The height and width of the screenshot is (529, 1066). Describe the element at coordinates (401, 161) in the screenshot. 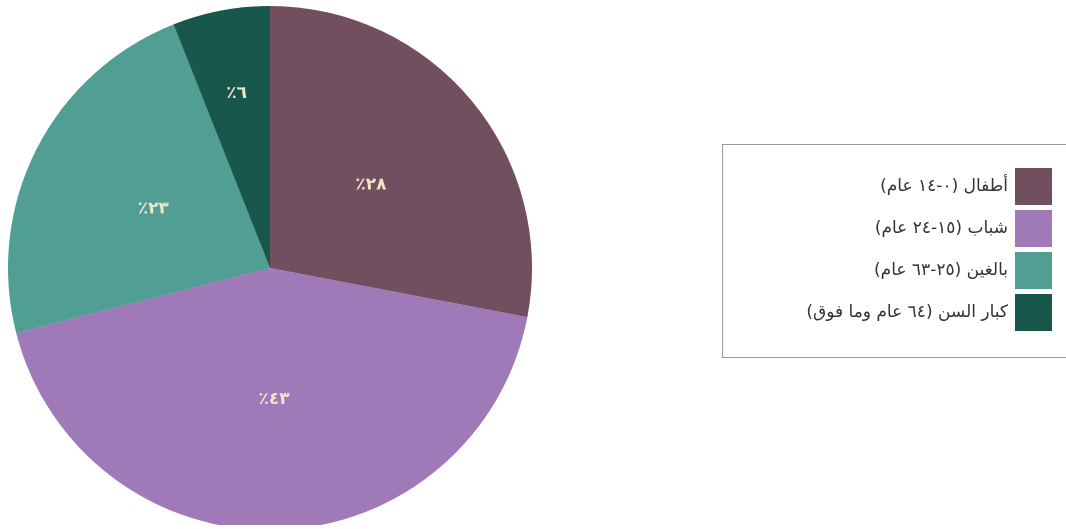

I see `pie-slice` at that location.